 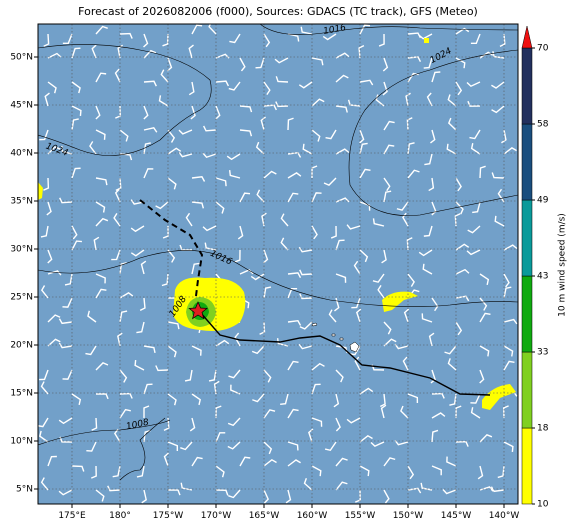 What do you see at coordinates (542, 277) in the screenshot?
I see `colorbar-tick-label: 43` at bounding box center [542, 277].